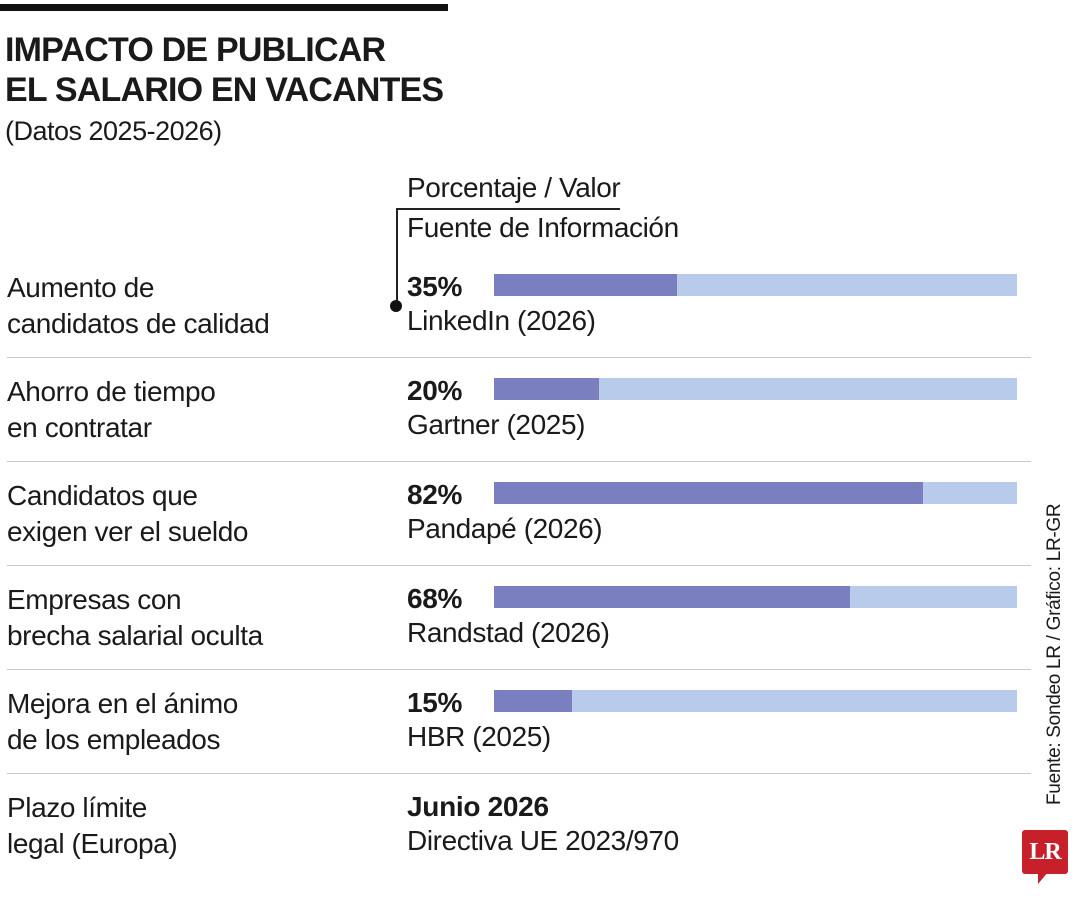  What do you see at coordinates (122, 703) in the screenshot?
I see `row-label-line: Mejora en el ánimo` at bounding box center [122, 703].